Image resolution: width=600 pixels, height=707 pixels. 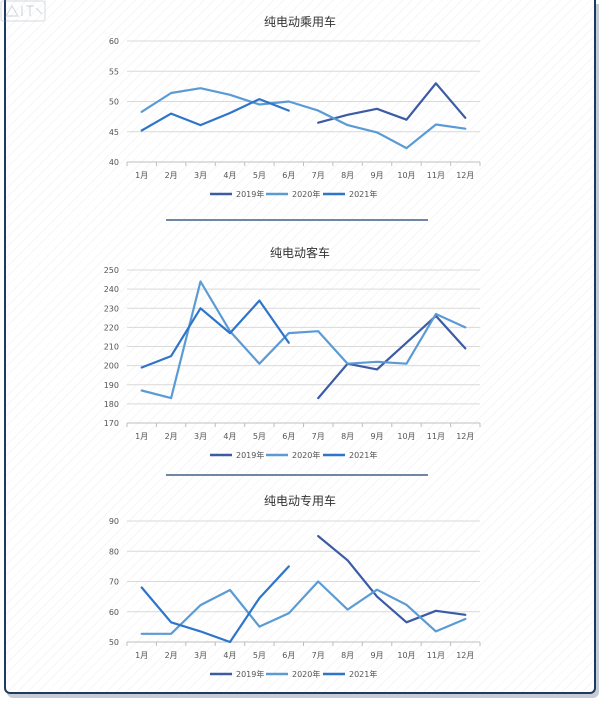 I want to click on y-tick-label: 40, so click(x=114, y=162).